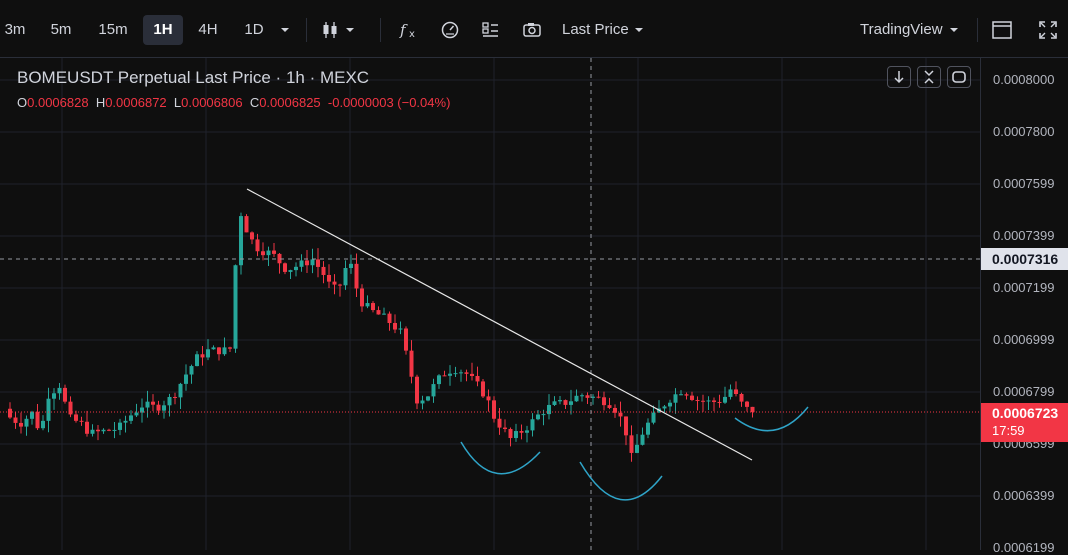 This screenshot has width=1068, height=555. Describe the element at coordinates (1024, 259) in the screenshot. I see `crosshair-price-label: 0.0007316` at that location.